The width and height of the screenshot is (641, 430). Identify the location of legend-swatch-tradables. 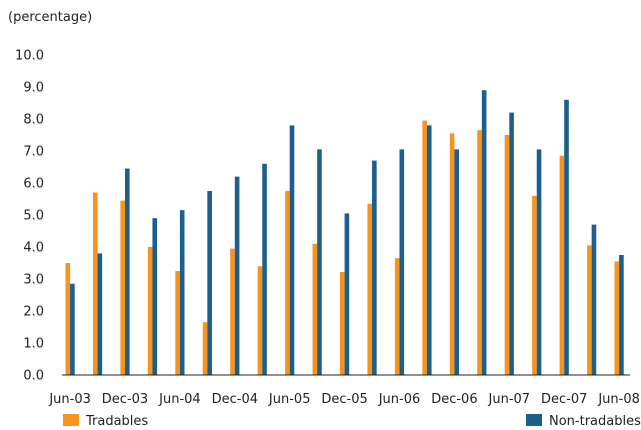
(71, 420).